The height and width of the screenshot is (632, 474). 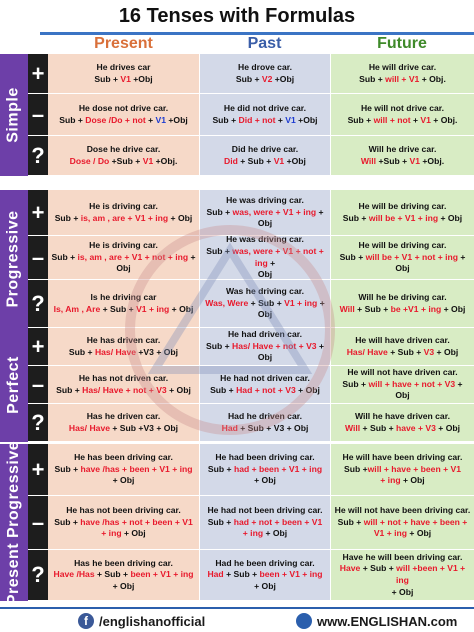 I want to click on formula: Had + Sub + been + V1 + ing, so click(x=264, y=575).